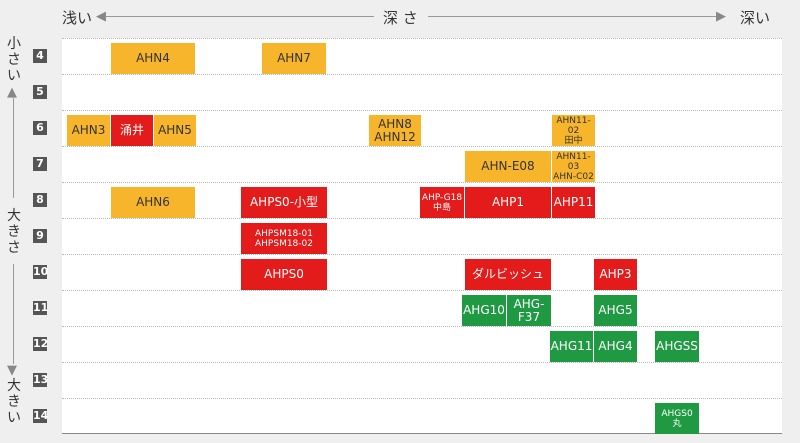 The height and width of the screenshot is (443, 800). I want to click on item-label-line: 涌井, so click(131, 130).